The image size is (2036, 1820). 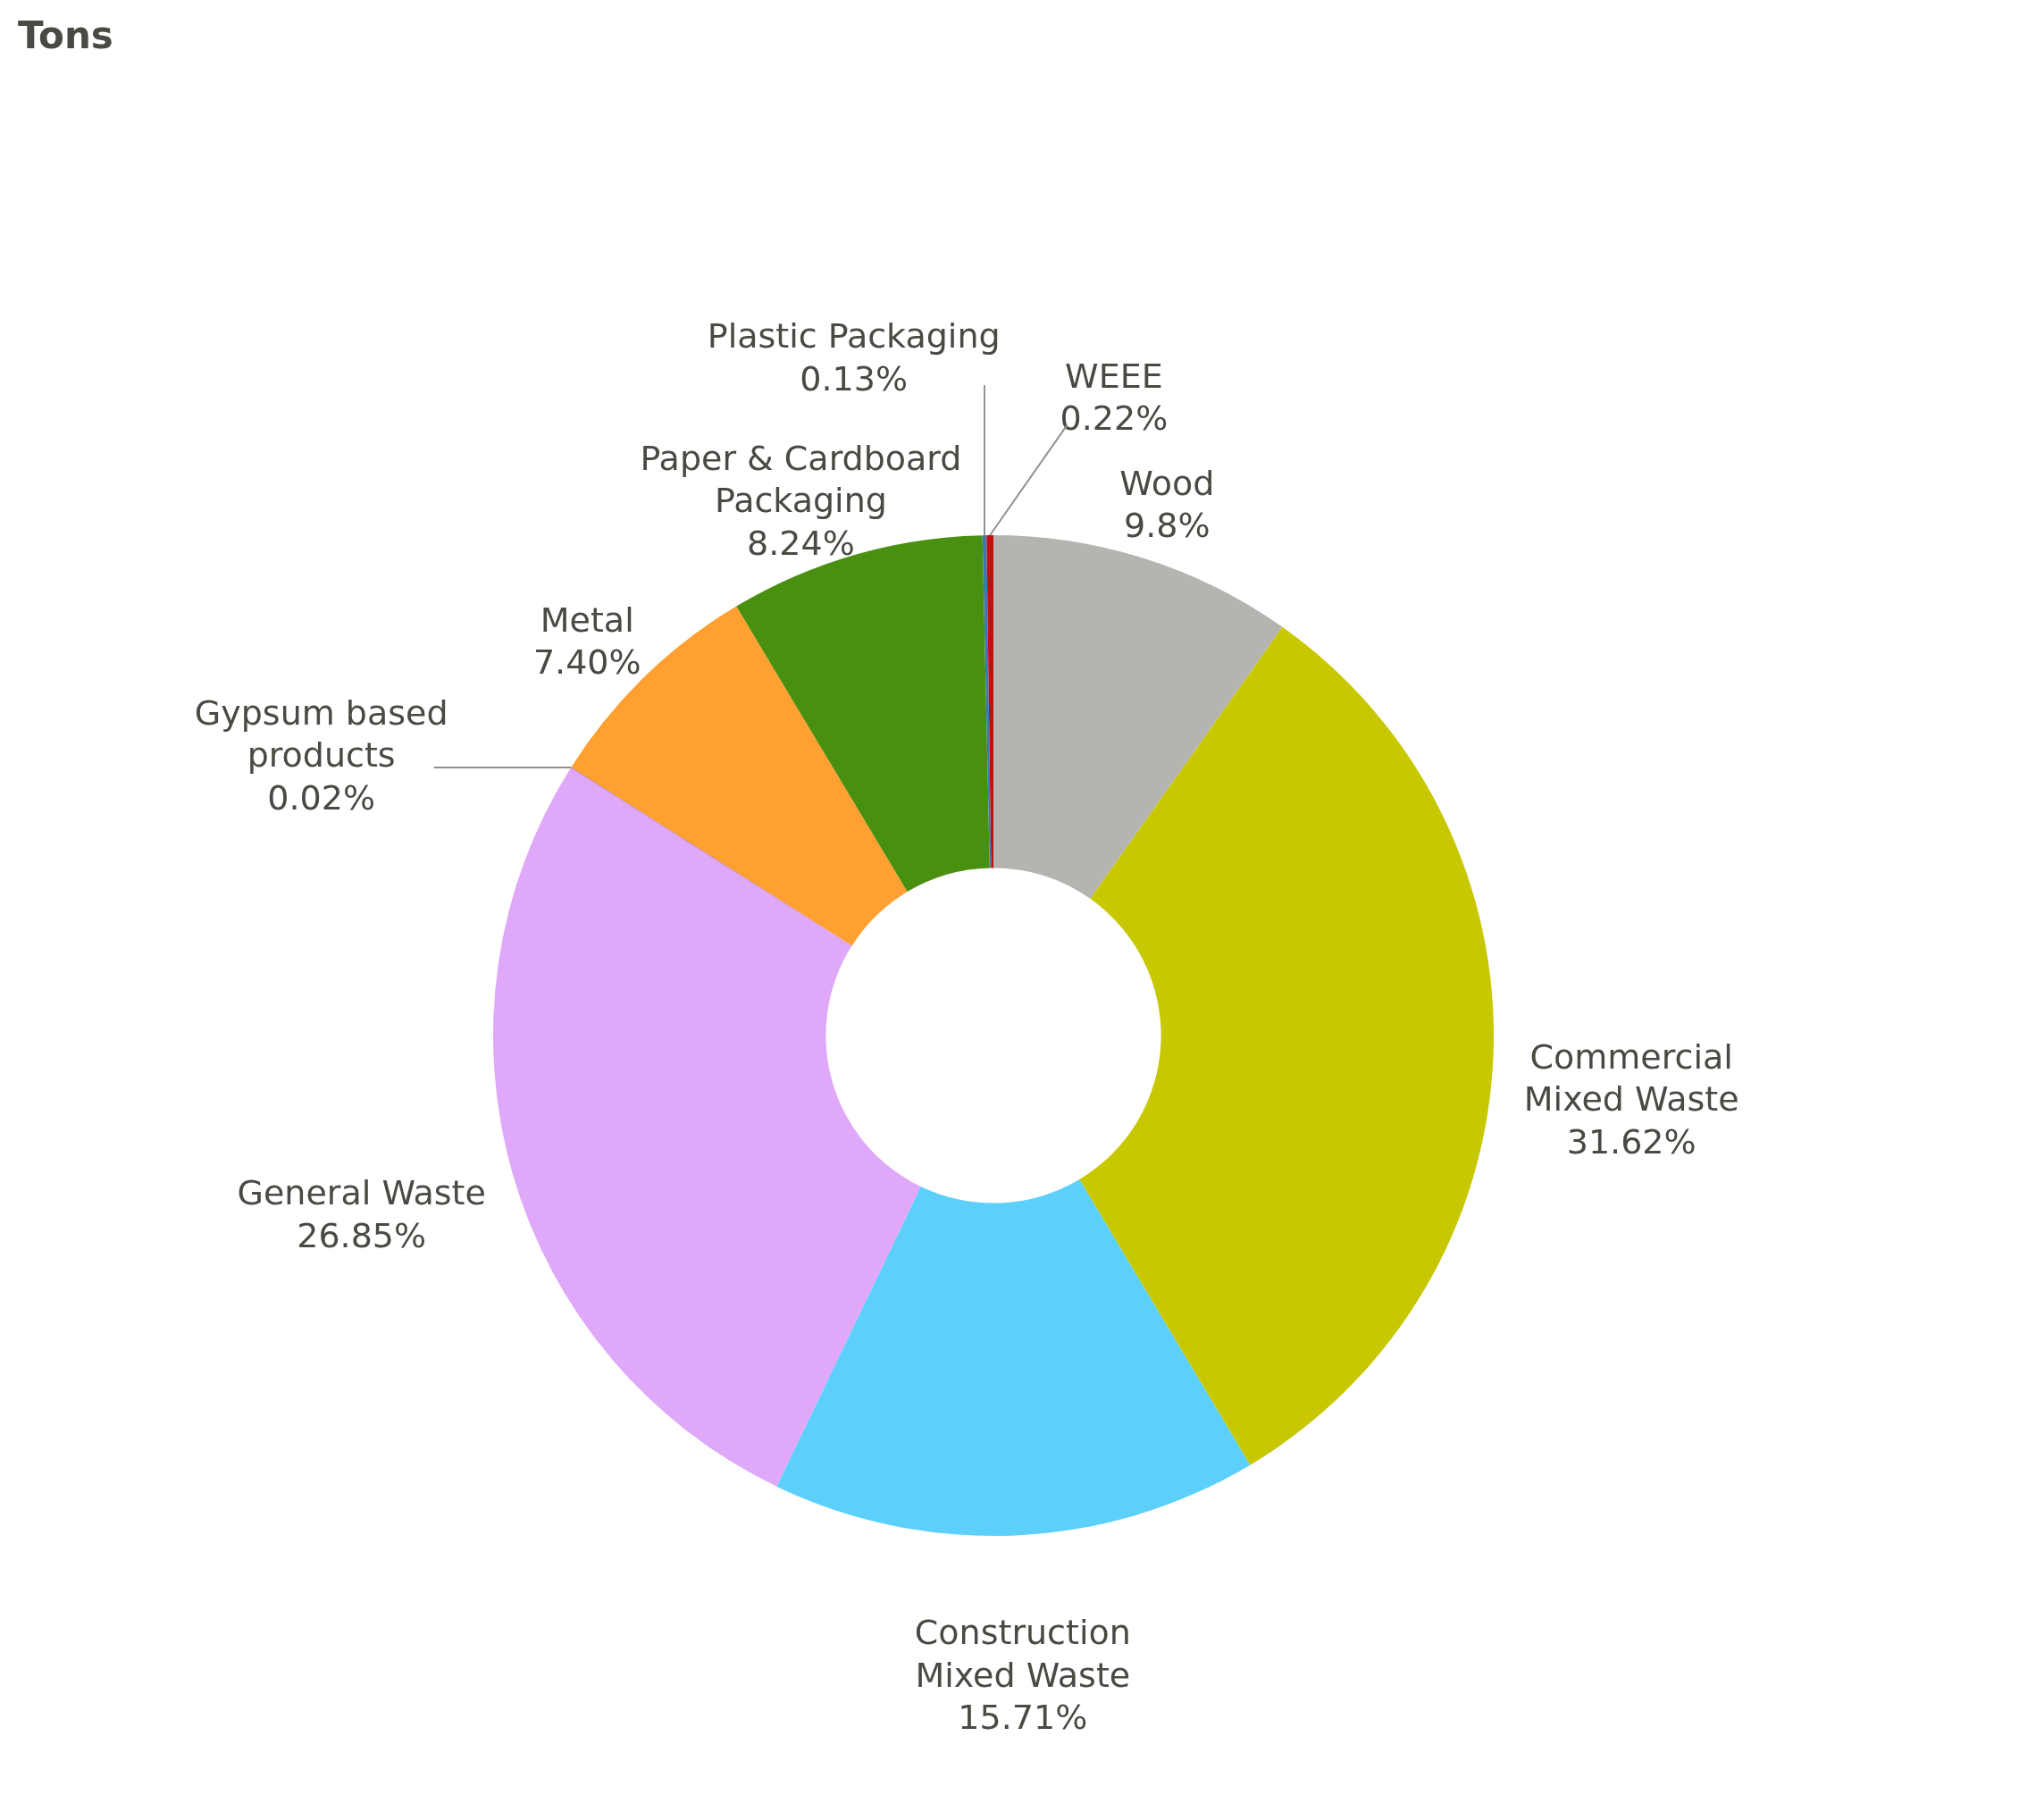 What do you see at coordinates (1114, 418) in the screenshot?
I see `data-label: 0.22%` at bounding box center [1114, 418].